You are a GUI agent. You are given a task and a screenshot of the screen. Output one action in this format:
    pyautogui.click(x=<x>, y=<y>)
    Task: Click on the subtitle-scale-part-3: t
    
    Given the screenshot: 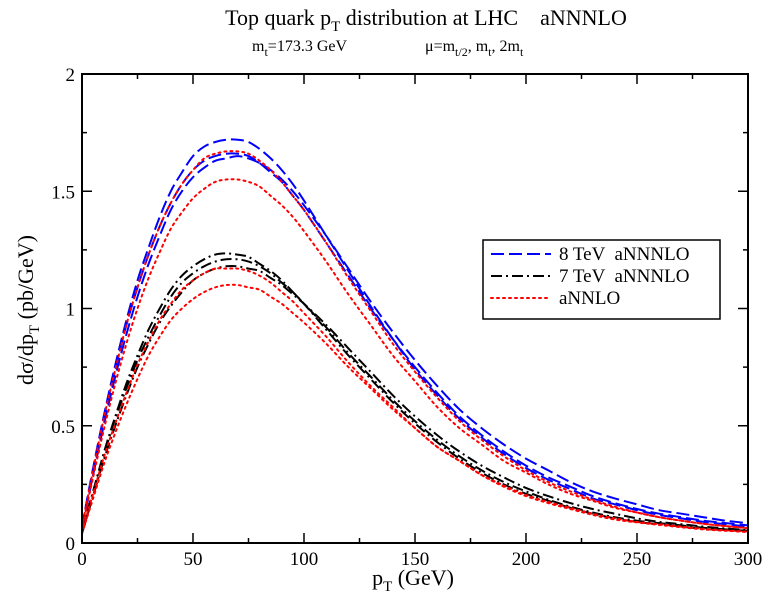 What is the action you would take?
    pyautogui.click(x=490, y=52)
    